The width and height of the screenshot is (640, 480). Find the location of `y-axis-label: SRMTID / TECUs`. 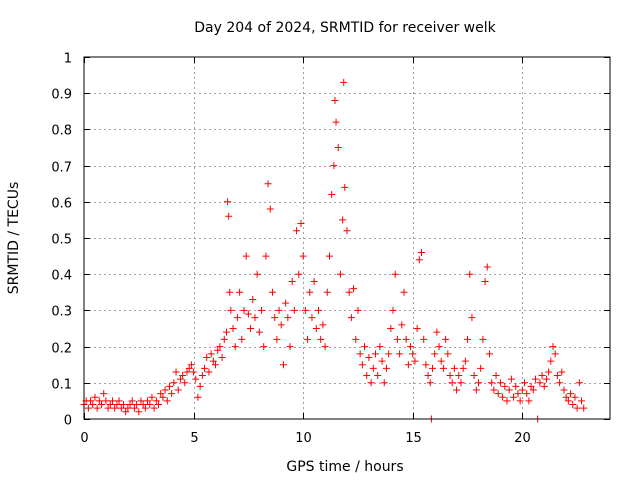

y-axis-label: SRMTID / TECUs is located at coordinates (14, 238).